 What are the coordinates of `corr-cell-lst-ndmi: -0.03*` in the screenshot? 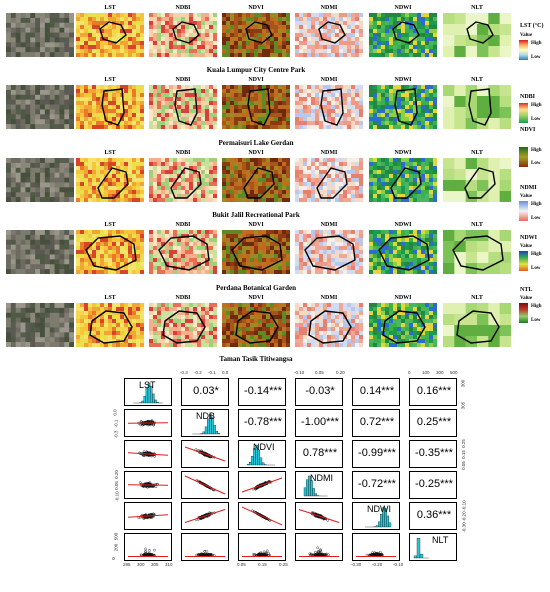 It's located at (319, 392).